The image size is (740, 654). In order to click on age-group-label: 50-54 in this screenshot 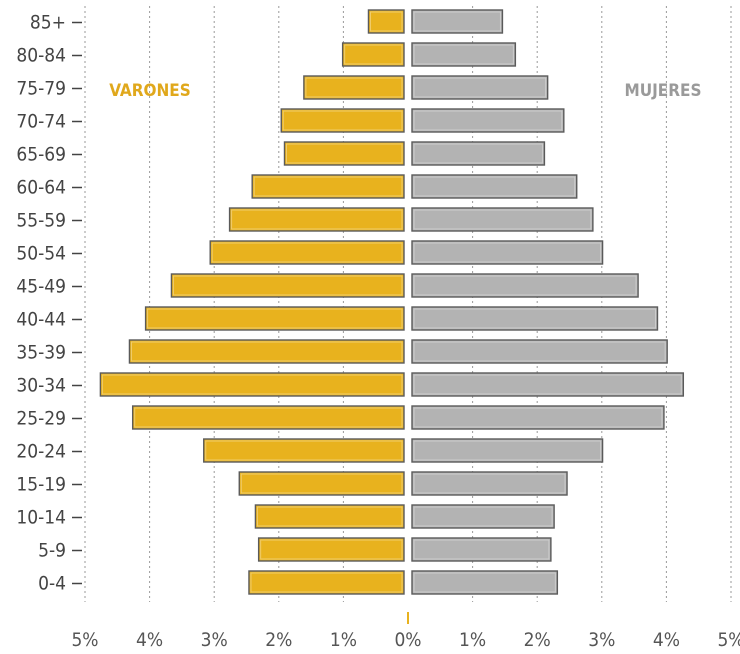, I will do `click(41, 254)`.